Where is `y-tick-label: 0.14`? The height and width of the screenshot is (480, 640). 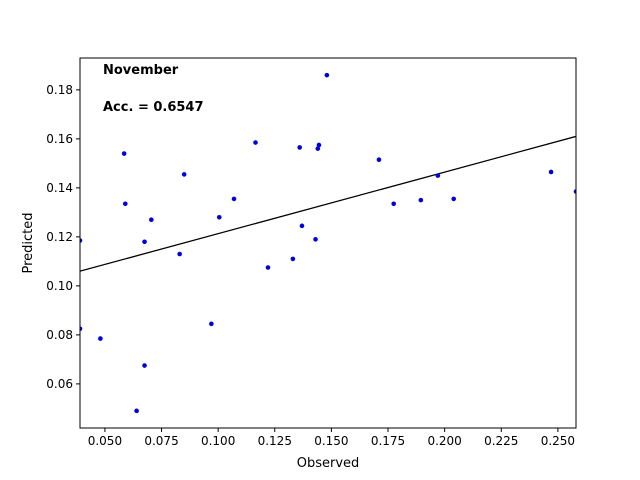
y-tick-label: 0.14 is located at coordinates (59, 188).